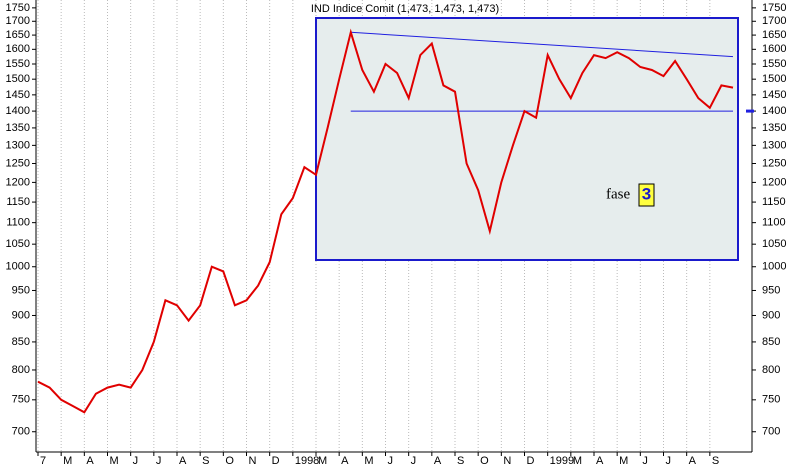 The width and height of the screenshot is (792, 467). Describe the element at coordinates (18, 35) in the screenshot. I see `y-tick-label: 1650` at that location.